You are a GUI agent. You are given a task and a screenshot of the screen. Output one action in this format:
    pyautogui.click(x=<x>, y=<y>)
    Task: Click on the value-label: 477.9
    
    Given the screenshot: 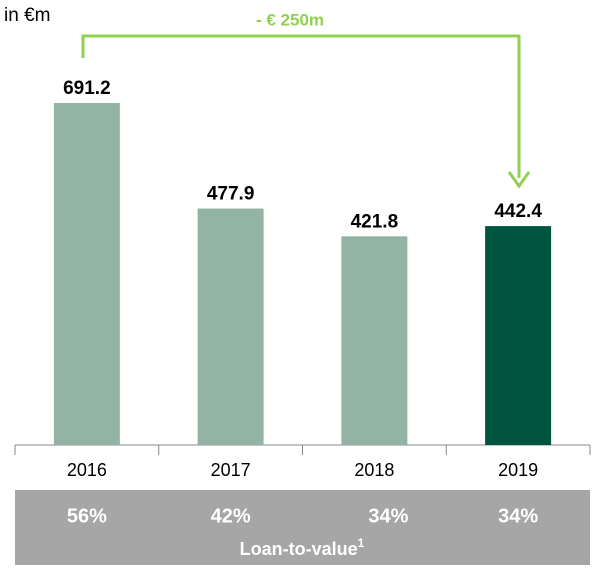 What is the action you would take?
    pyautogui.click(x=231, y=194)
    